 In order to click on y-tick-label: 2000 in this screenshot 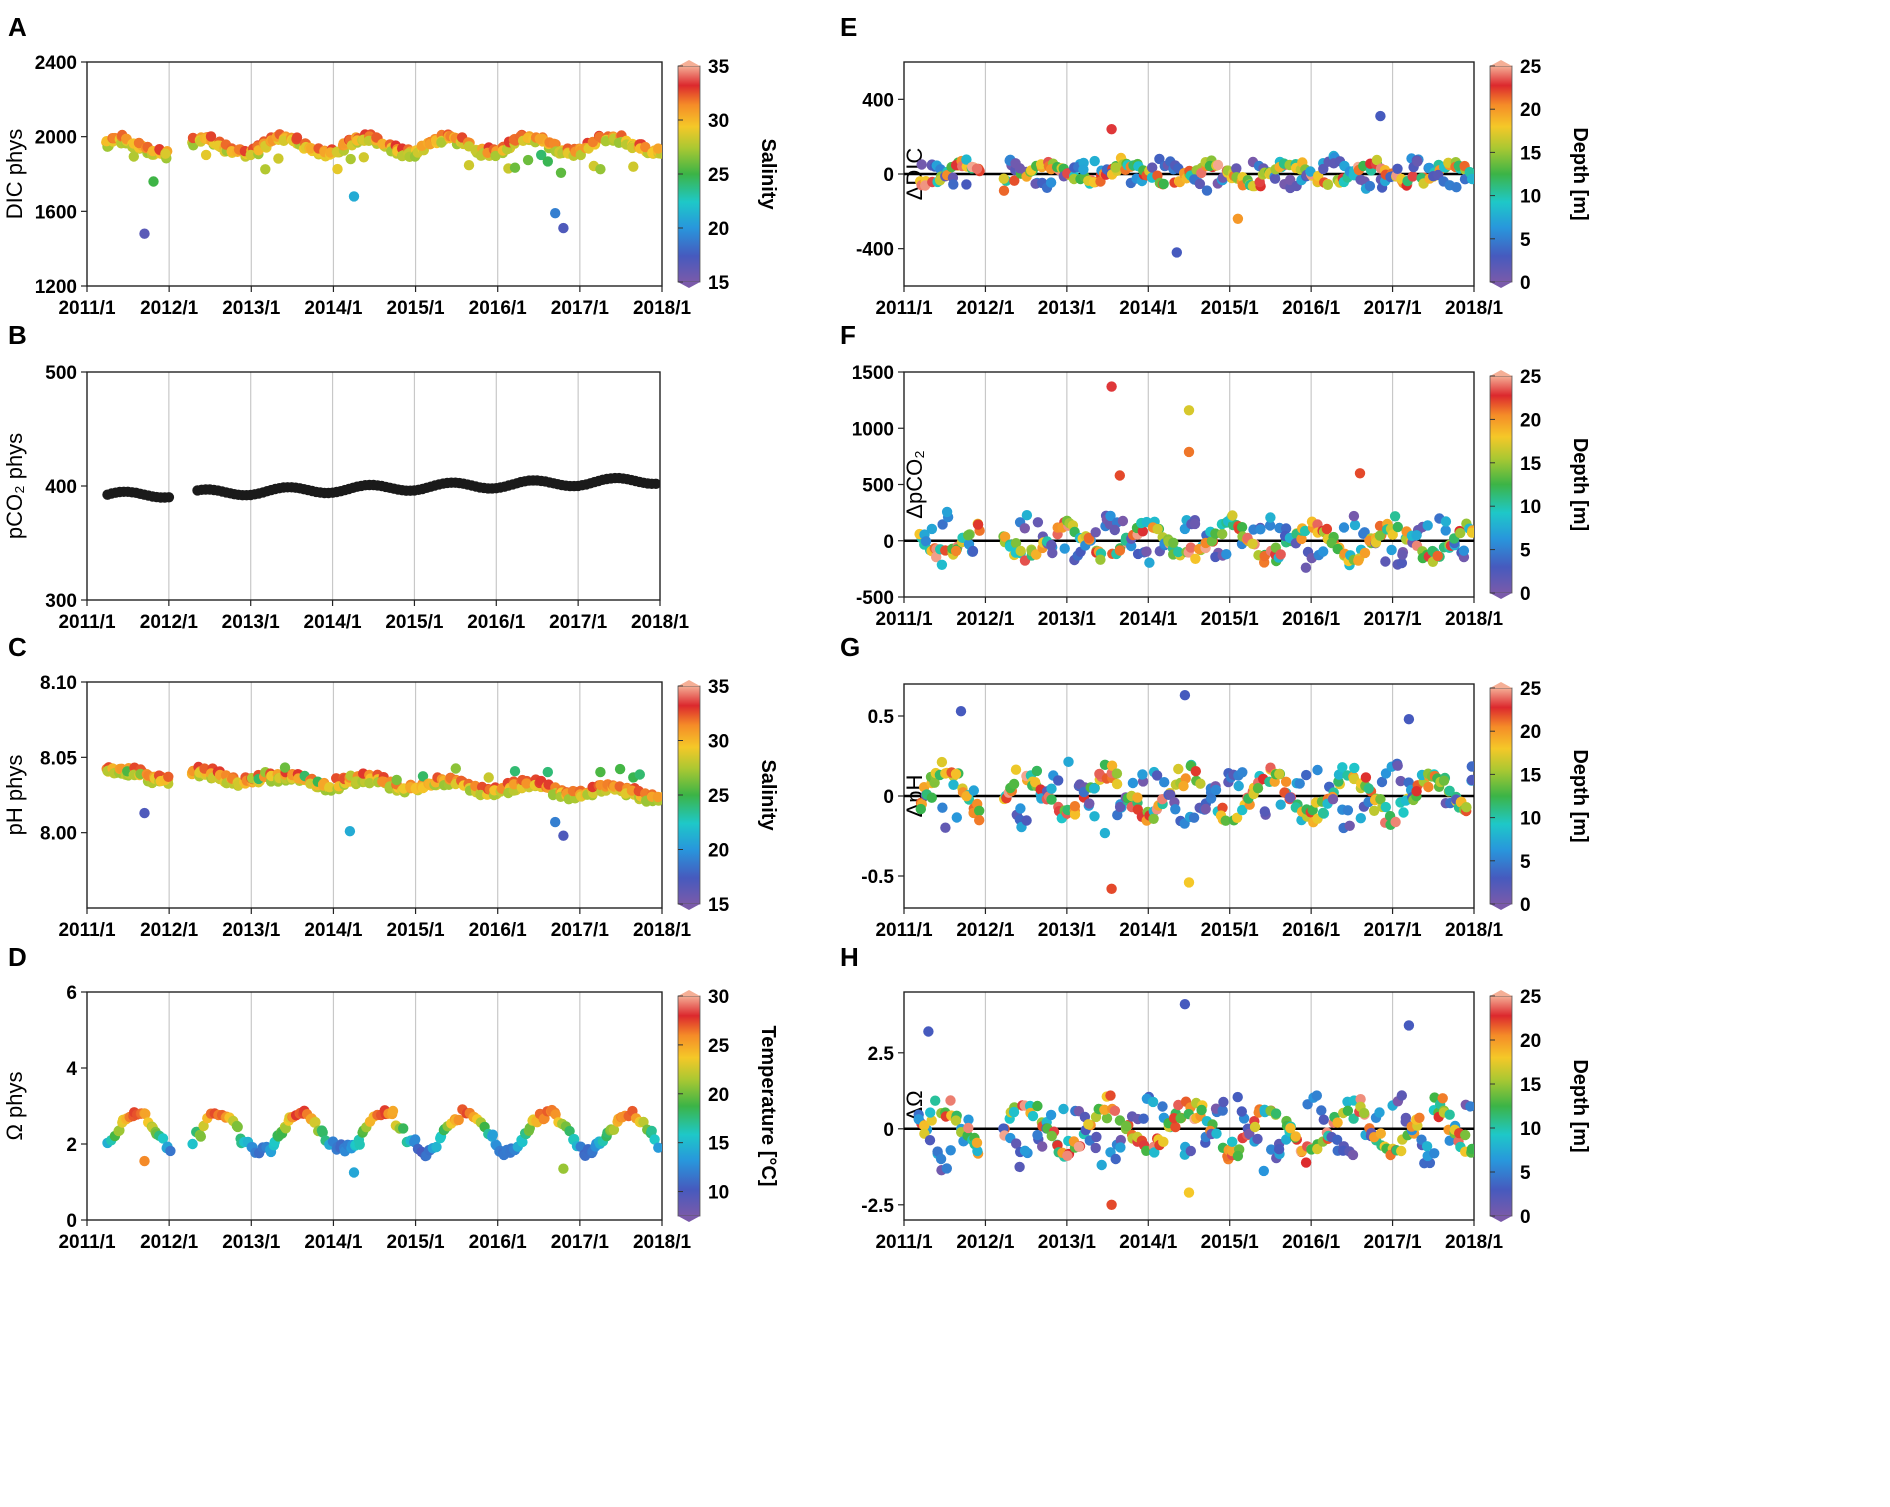, I will do `click(56, 138)`.